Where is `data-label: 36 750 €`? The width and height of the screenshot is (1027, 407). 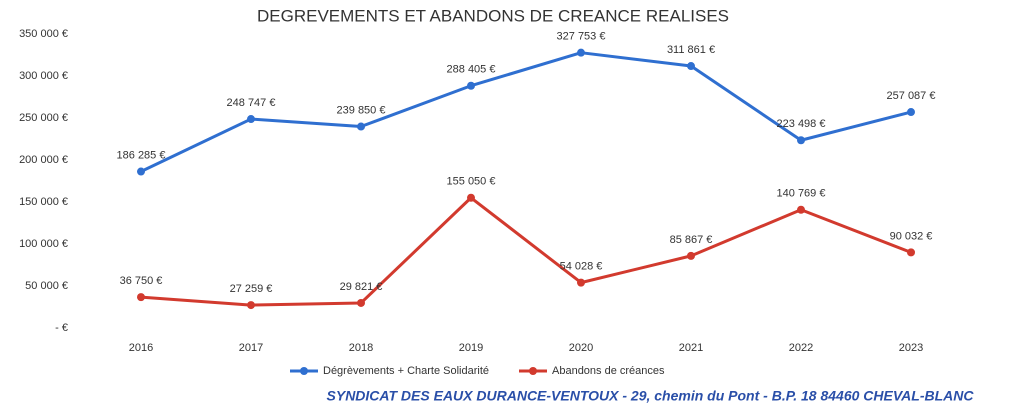 data-label: 36 750 € is located at coordinates (141, 281).